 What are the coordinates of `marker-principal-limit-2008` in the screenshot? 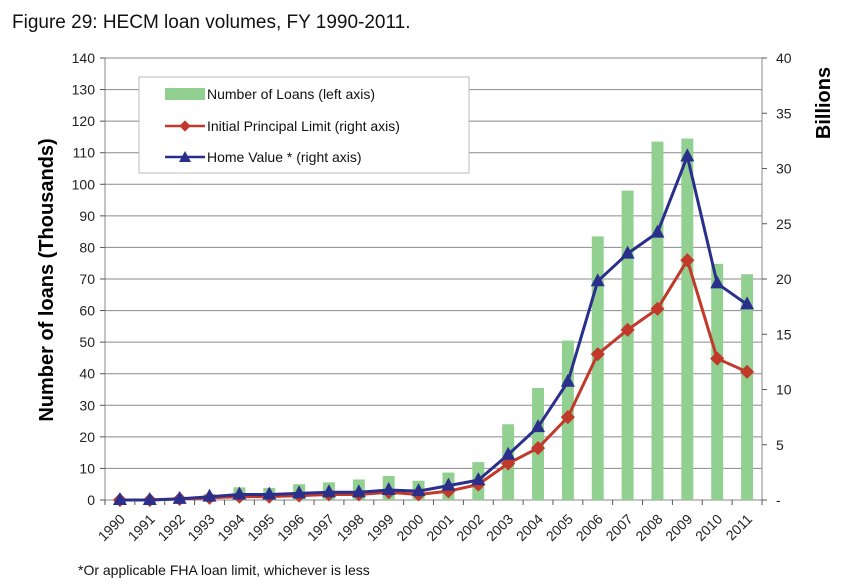 It's located at (657, 308).